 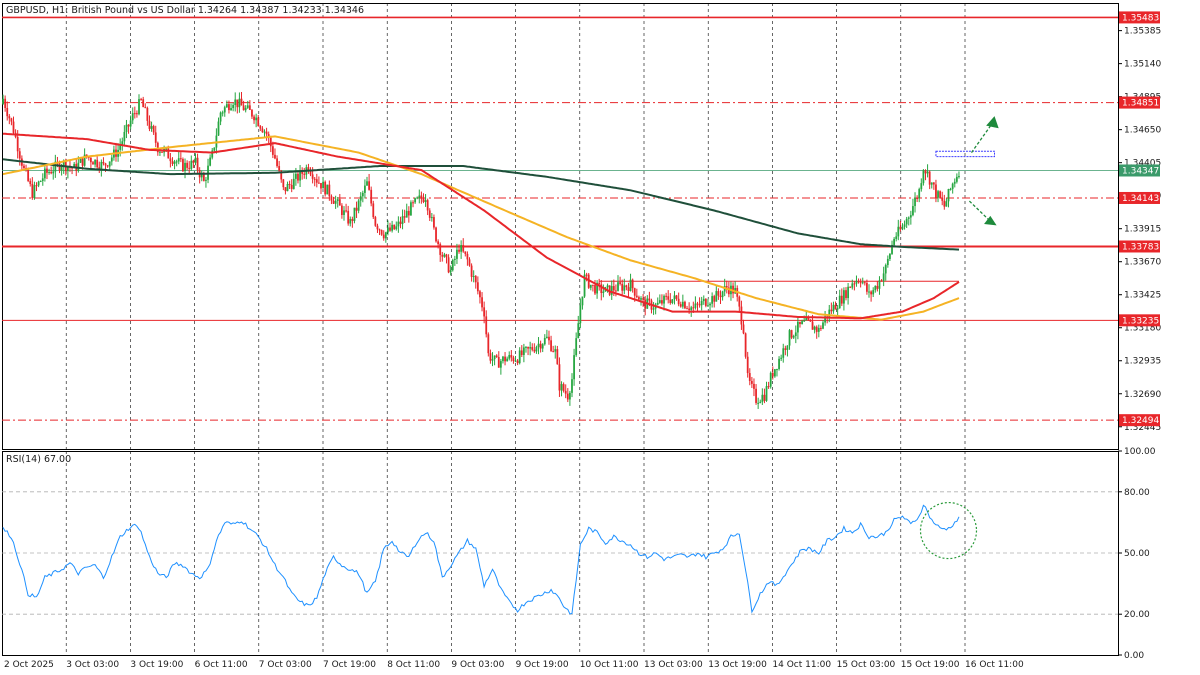 I want to click on x-tick-label: 3 Oct 03:00, so click(x=92, y=665).